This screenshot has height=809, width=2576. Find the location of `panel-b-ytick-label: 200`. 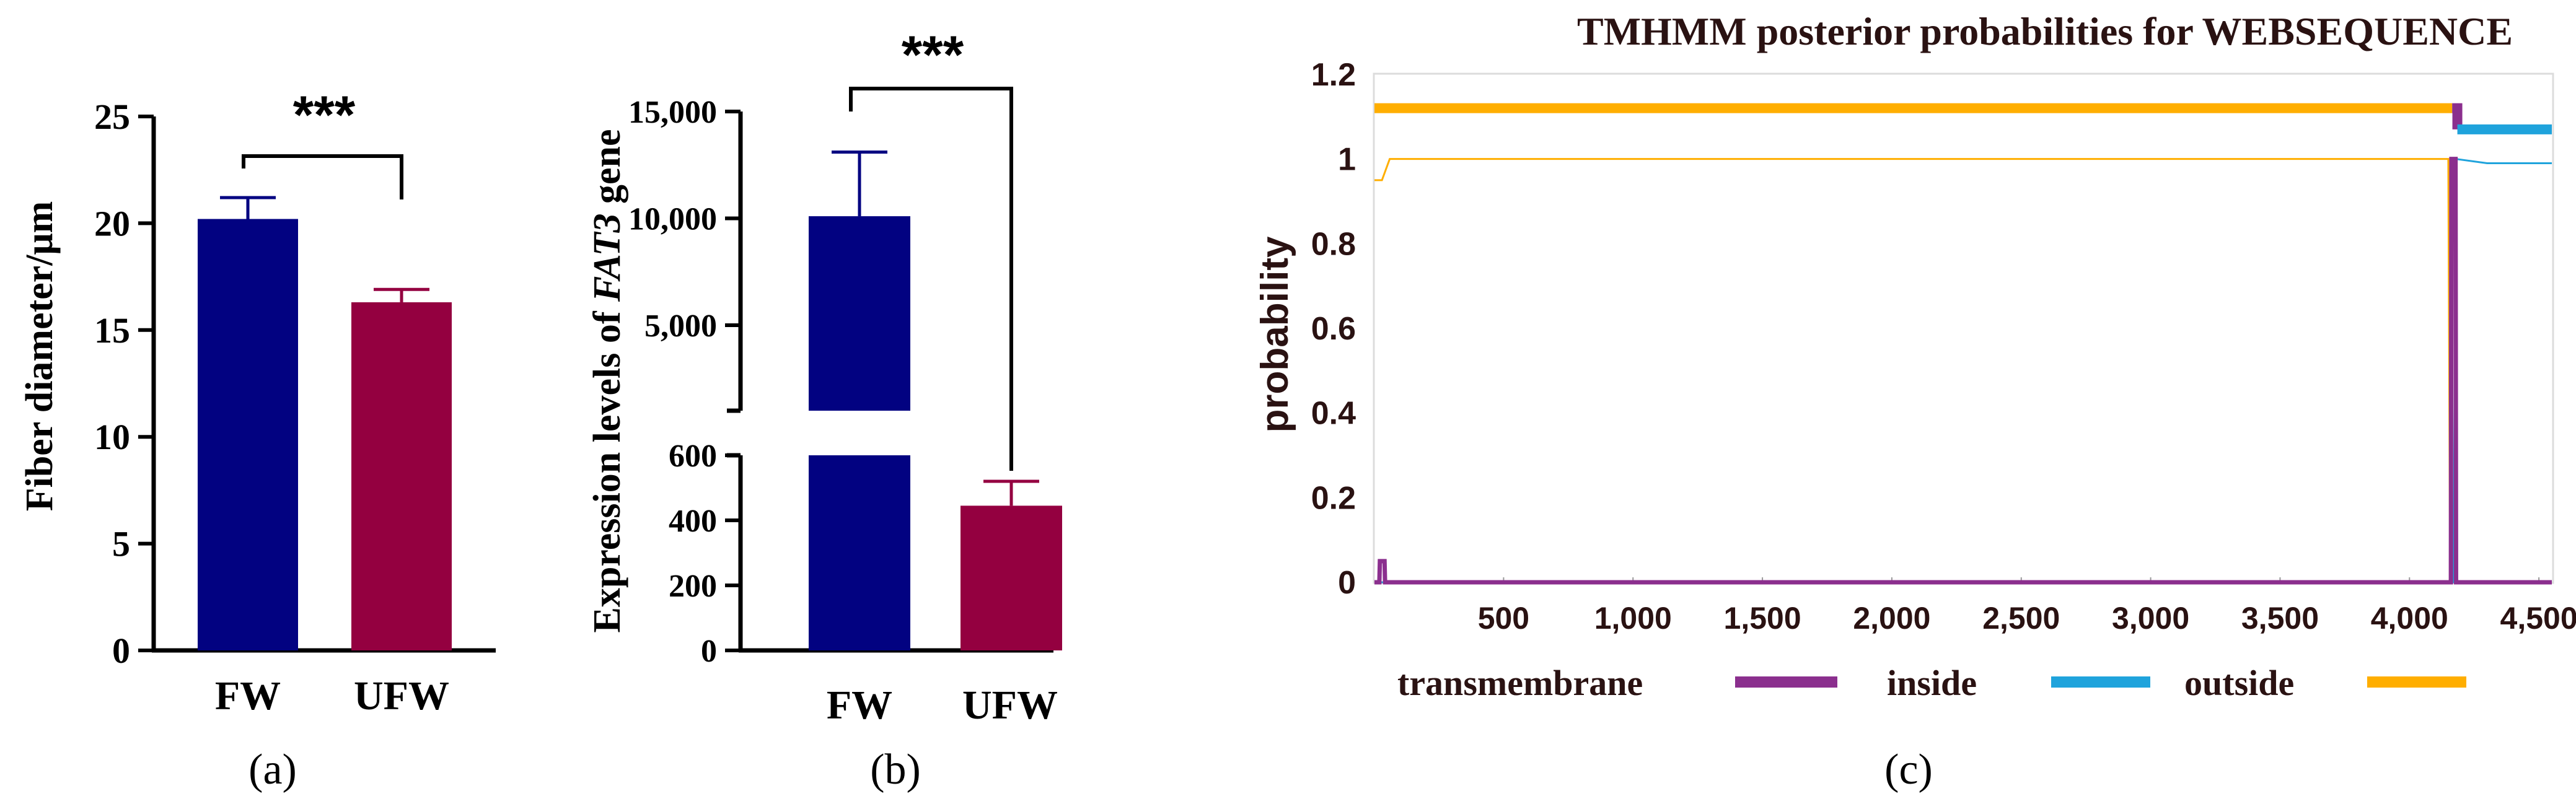

panel-b-ytick-label: 200 is located at coordinates (693, 586).